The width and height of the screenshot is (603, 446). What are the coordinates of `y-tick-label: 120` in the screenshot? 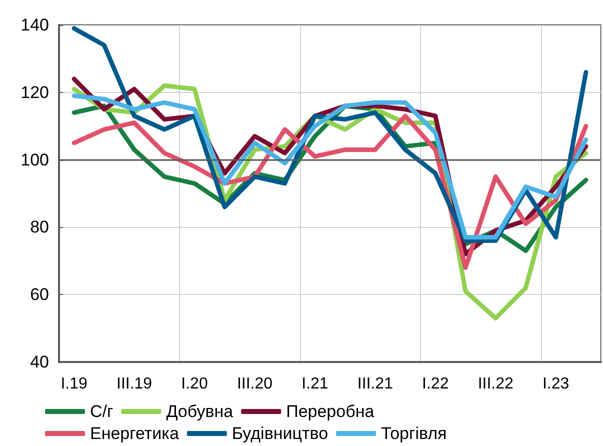 It's located at (34, 92).